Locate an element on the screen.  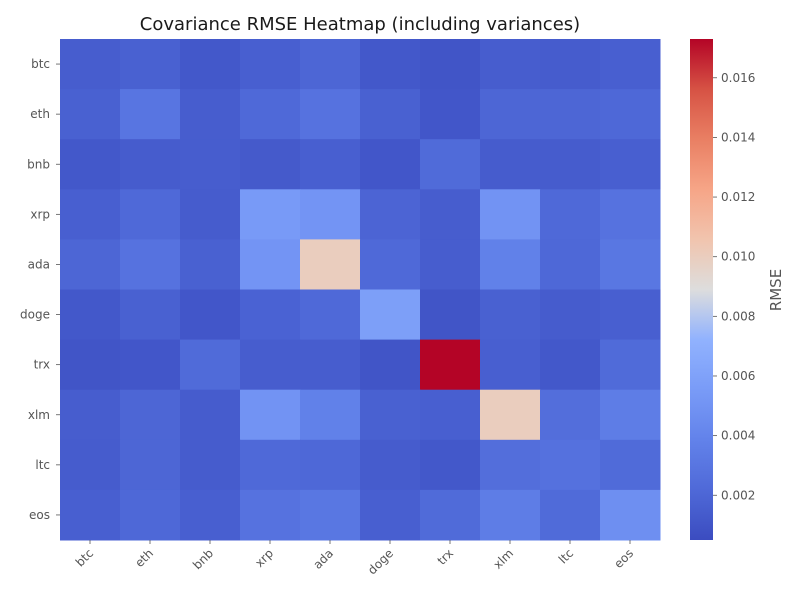
heatmap-cell-ltc-bnb is located at coordinates (210, 465).